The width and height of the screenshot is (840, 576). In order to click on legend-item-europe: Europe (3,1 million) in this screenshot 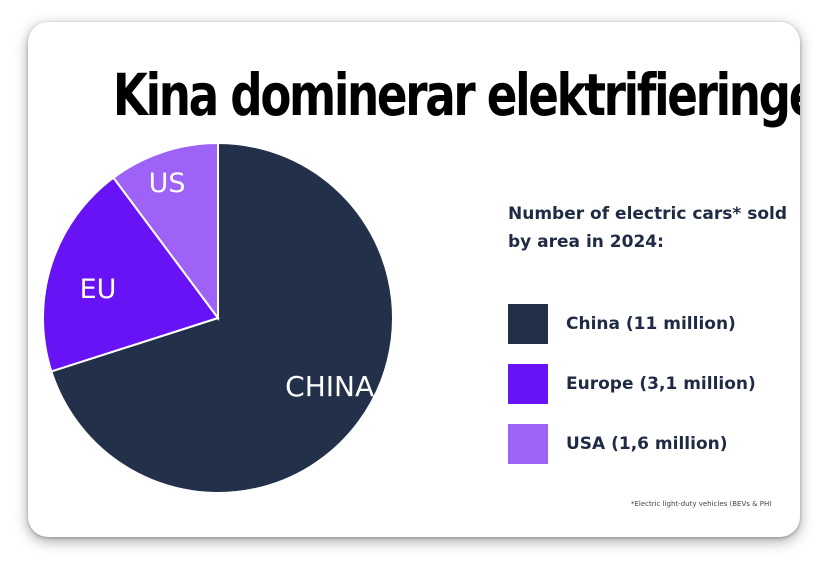, I will do `click(632, 384)`.